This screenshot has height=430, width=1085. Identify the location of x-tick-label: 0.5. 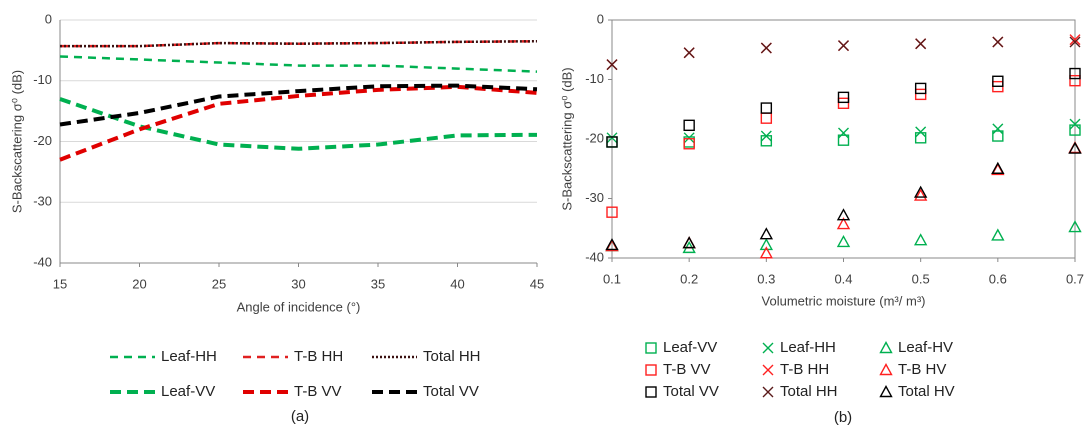
(921, 278).